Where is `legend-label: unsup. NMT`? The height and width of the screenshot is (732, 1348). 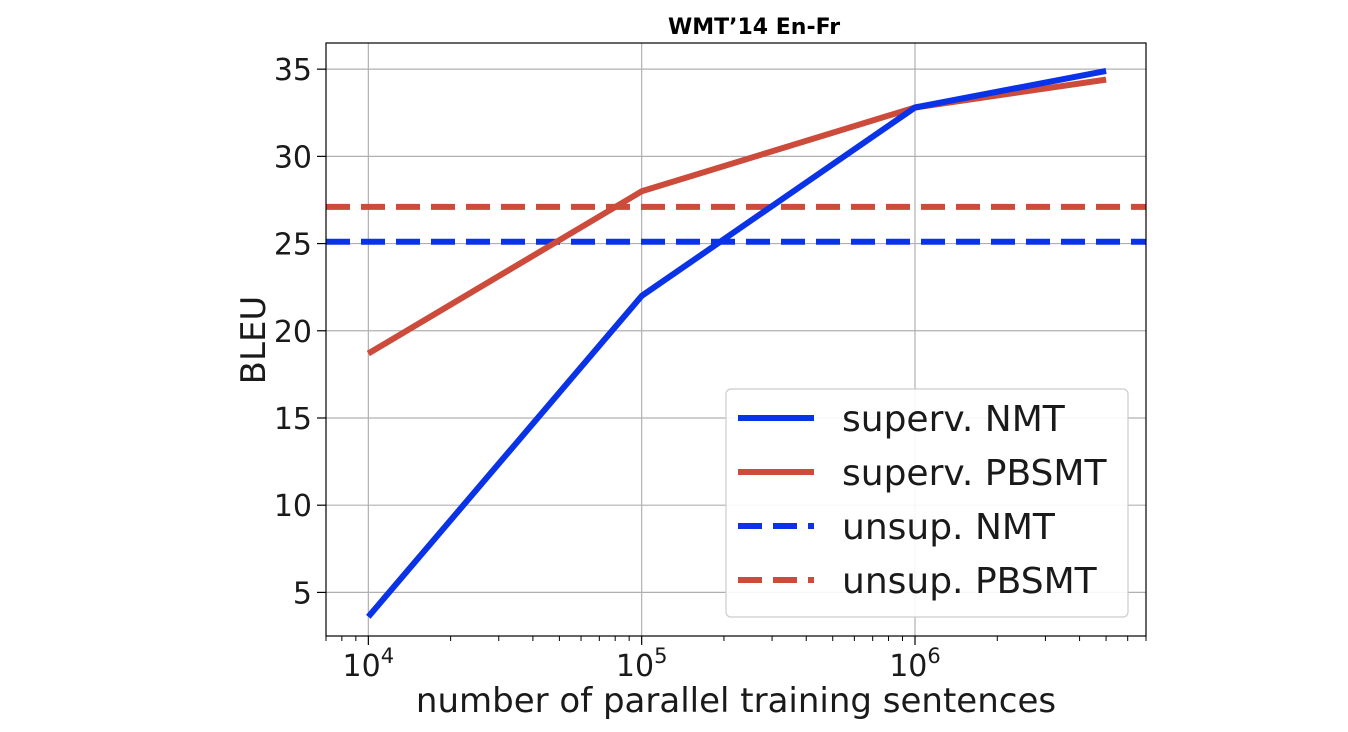
legend-label: unsup. NMT is located at coordinates (949, 527).